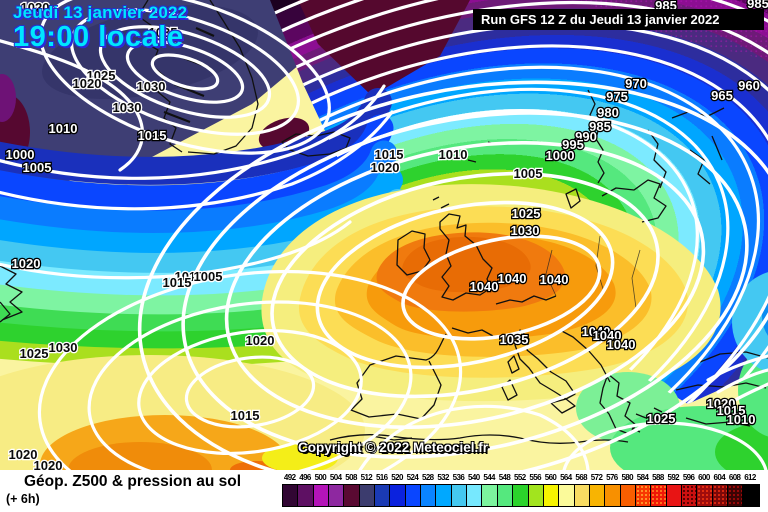 This screenshot has height=512, width=768. I want to click on date-text: Jeudi 13 janvier 2022, so click(100, 12).